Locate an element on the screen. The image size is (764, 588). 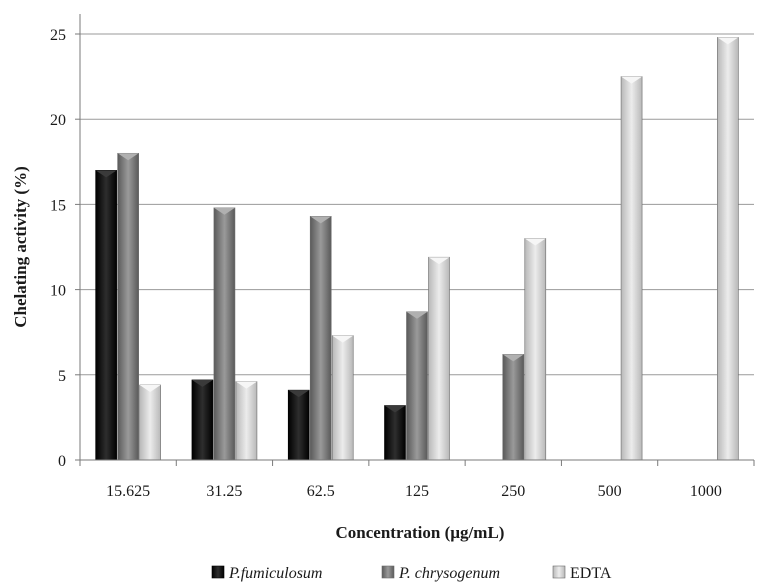
x-tick-label: 500 is located at coordinates (610, 491).